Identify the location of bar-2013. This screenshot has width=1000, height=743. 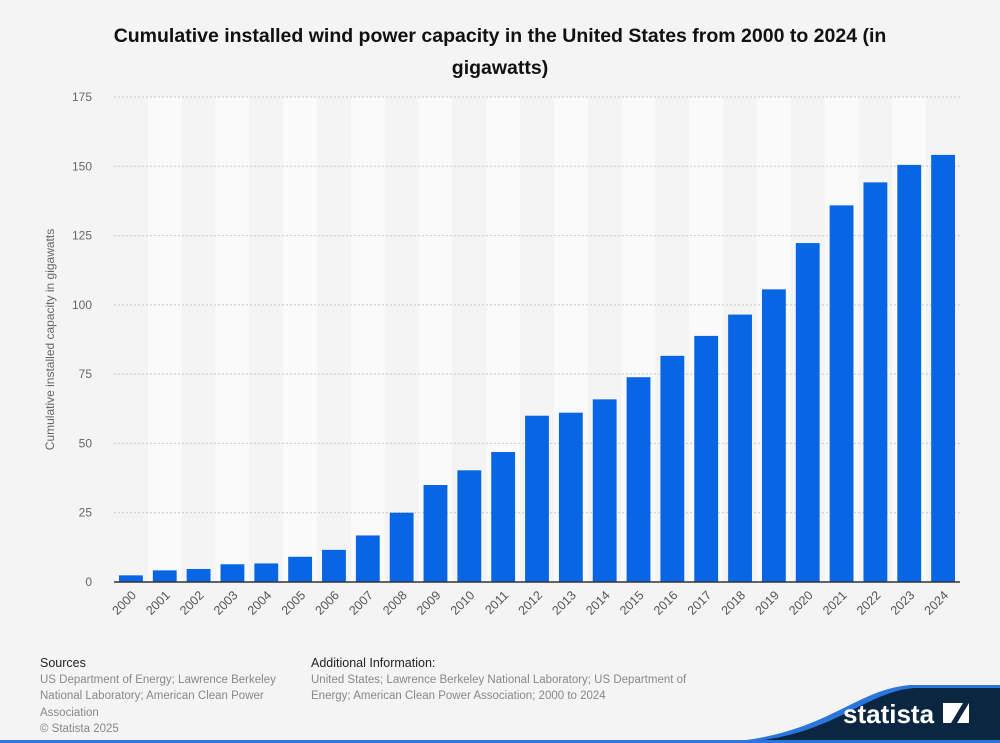
(570, 497).